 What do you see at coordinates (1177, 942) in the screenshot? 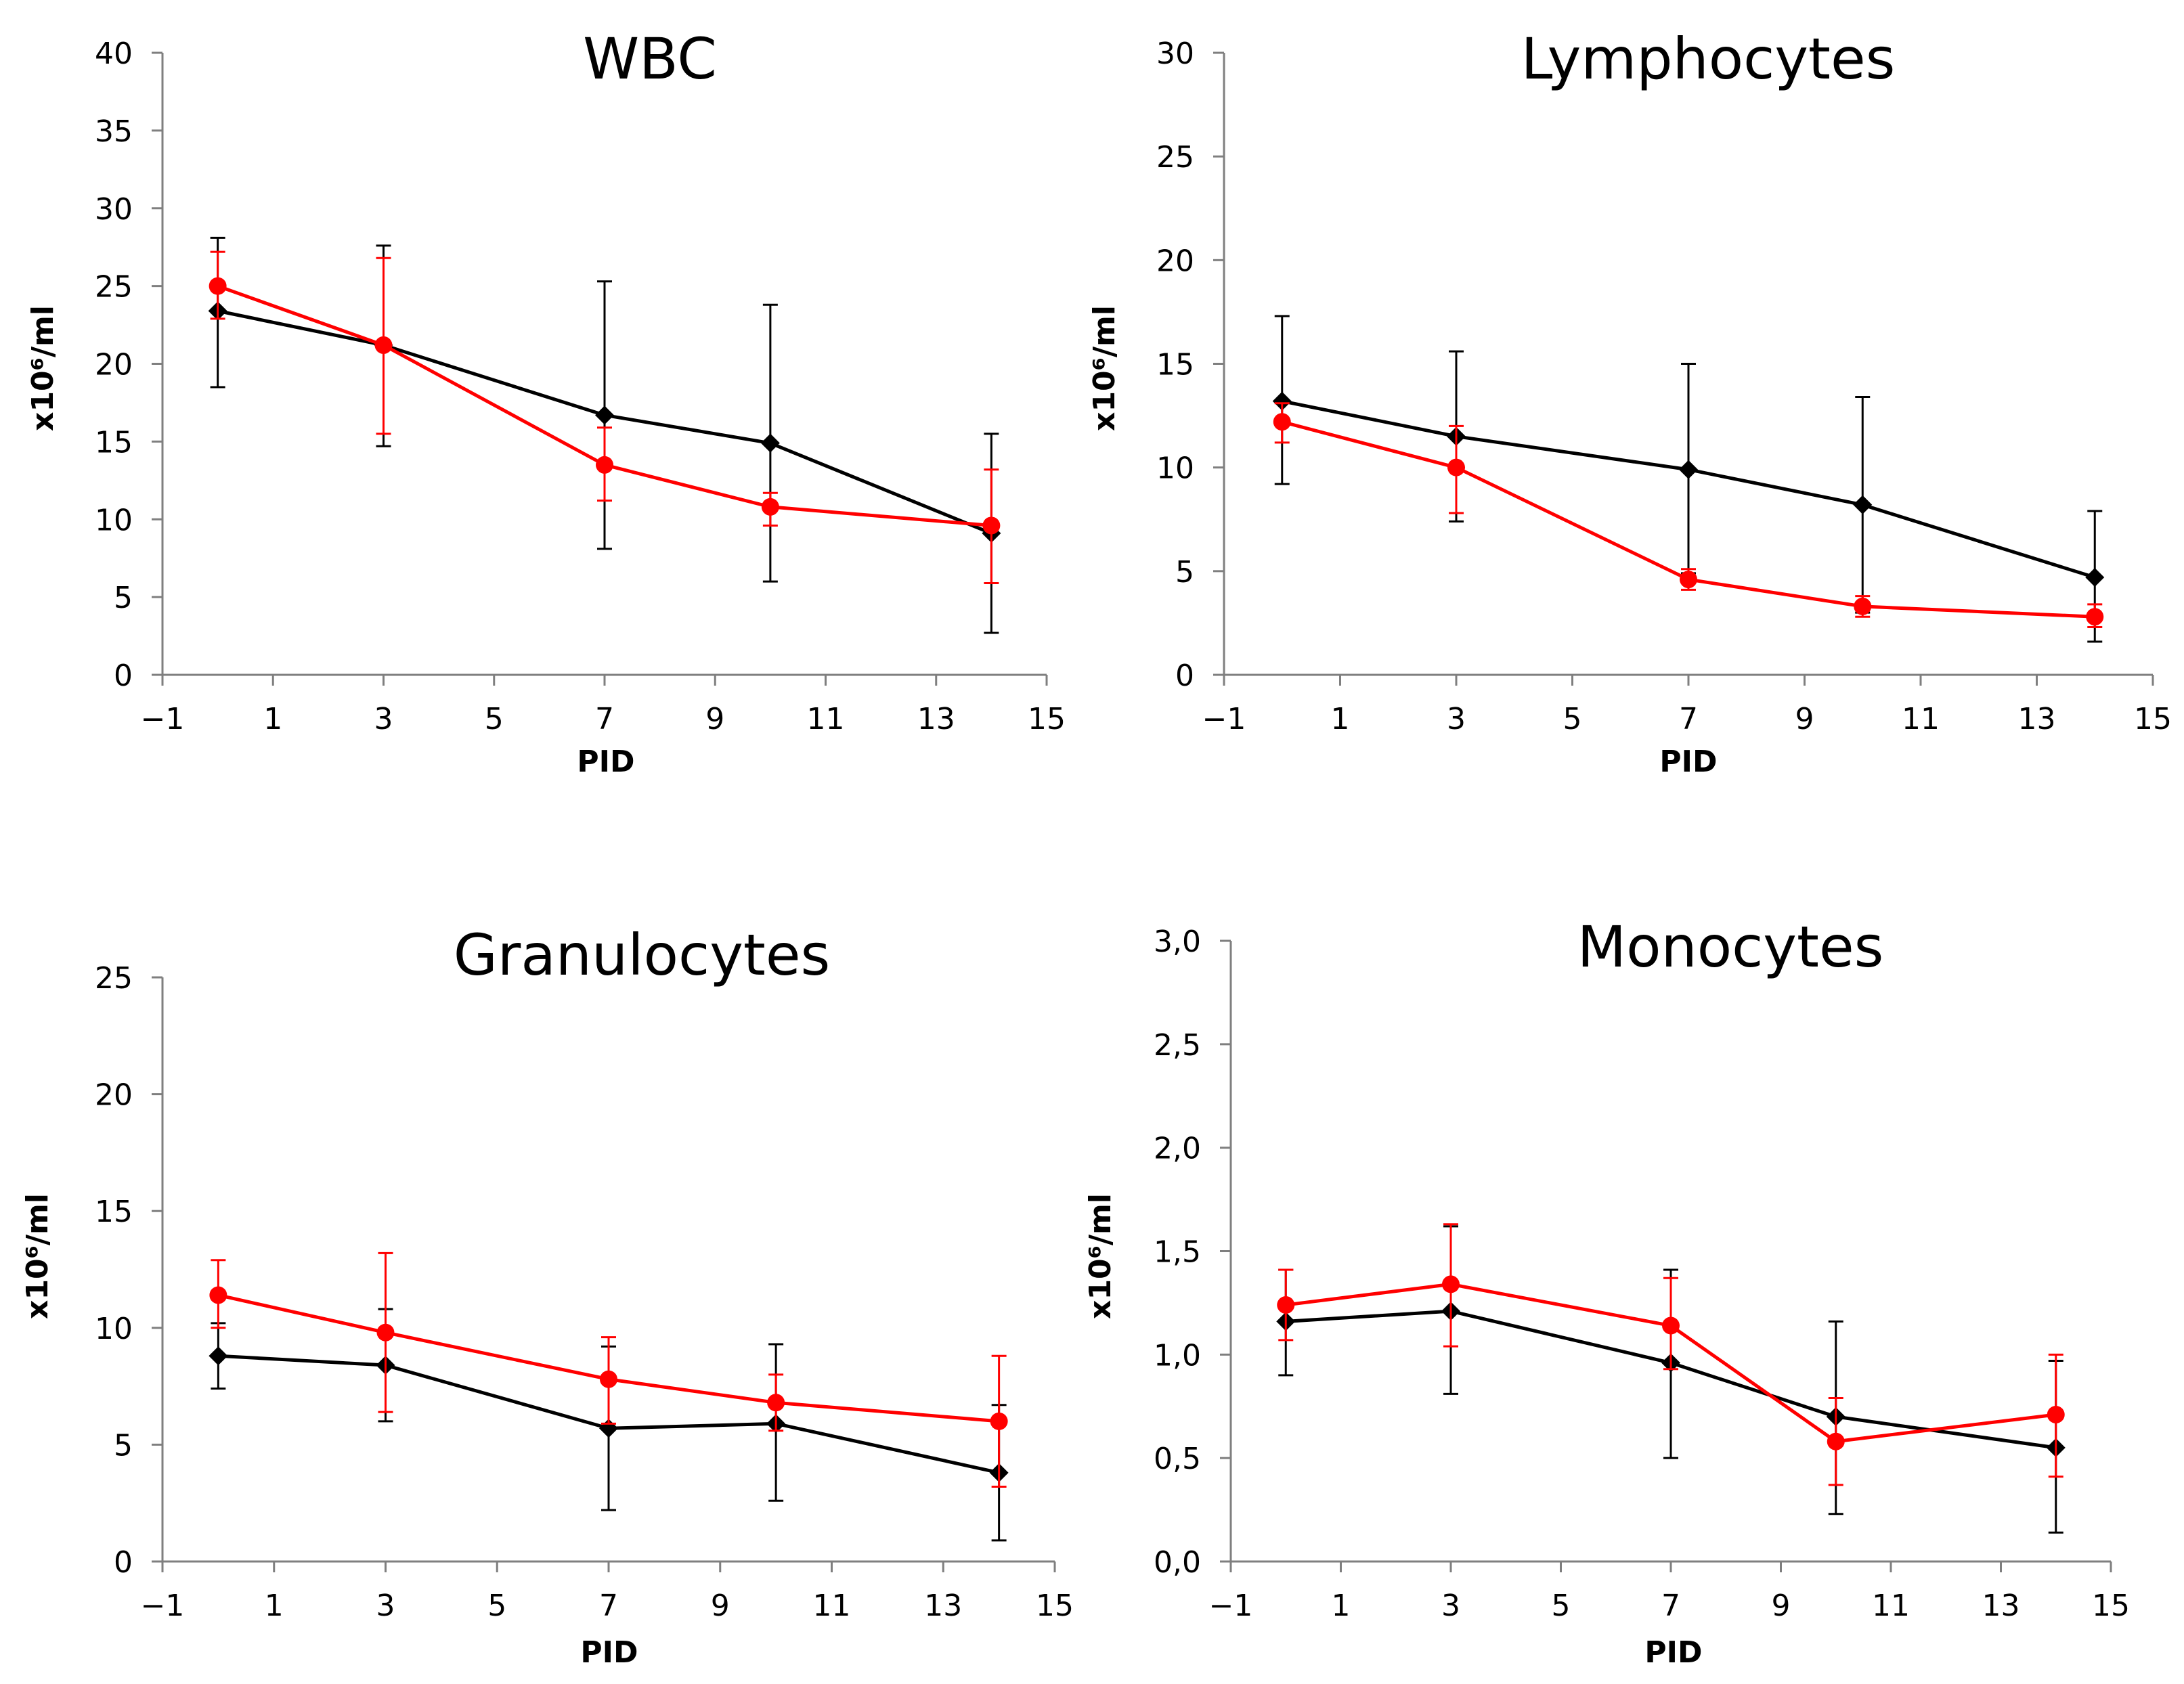
I see `y-tick-label: 3,0` at bounding box center [1177, 942].